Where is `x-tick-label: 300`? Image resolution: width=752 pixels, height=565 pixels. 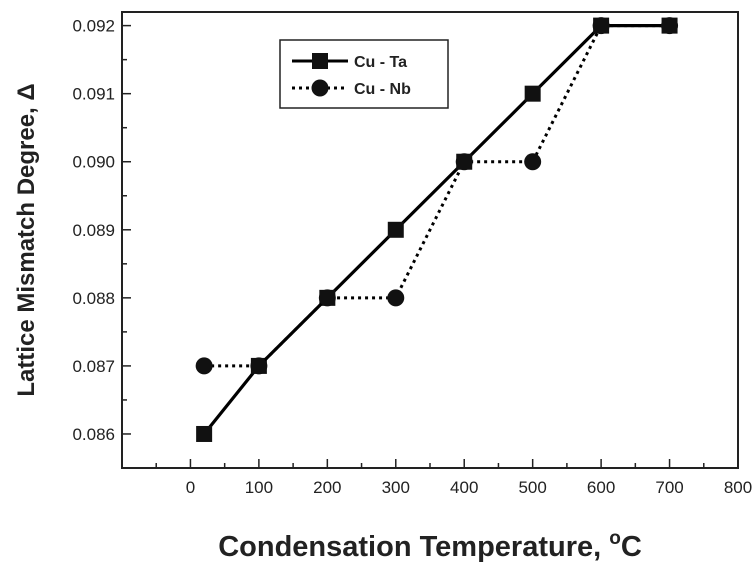 x-tick-label: 300 is located at coordinates (396, 487).